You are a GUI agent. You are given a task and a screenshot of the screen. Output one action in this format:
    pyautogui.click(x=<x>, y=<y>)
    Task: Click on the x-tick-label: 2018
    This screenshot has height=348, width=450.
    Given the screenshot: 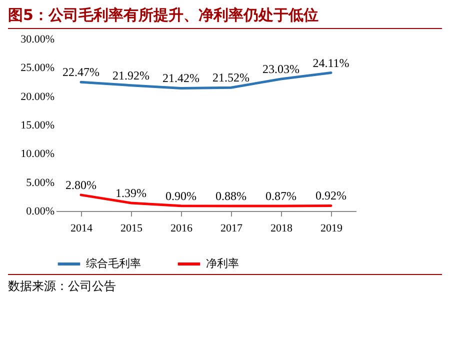 What is the action you would take?
    pyautogui.click(x=281, y=228)
    